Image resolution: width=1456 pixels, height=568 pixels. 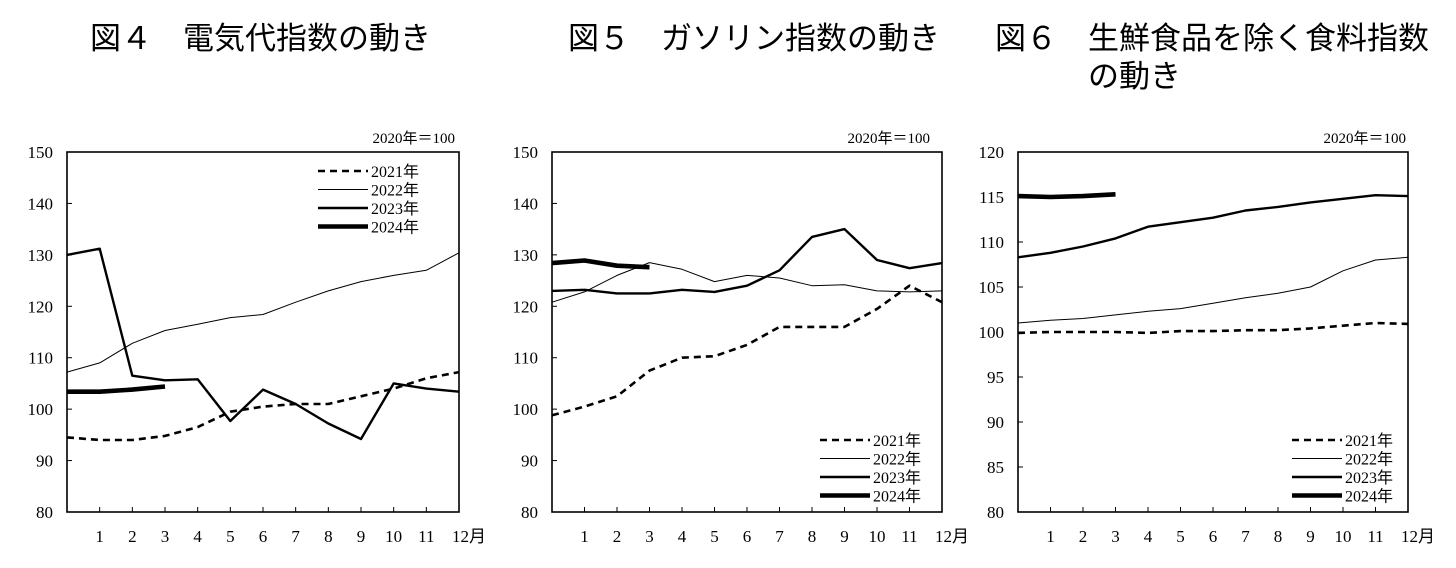 I want to click on chart3-x-tick-label: 2, so click(x=1083, y=536).